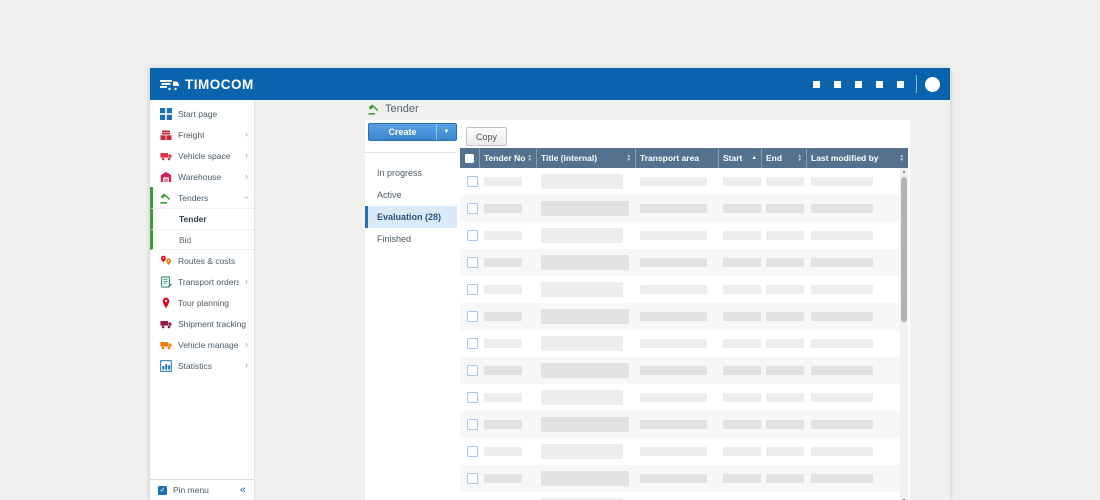  I want to click on row-checkbox-cell, so click(470, 370).